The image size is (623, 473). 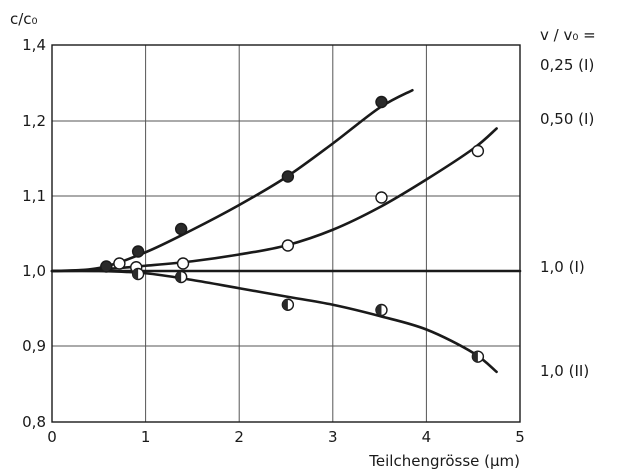 What do you see at coordinates (239, 437) in the screenshot?
I see `x-tick-label: 2` at bounding box center [239, 437].